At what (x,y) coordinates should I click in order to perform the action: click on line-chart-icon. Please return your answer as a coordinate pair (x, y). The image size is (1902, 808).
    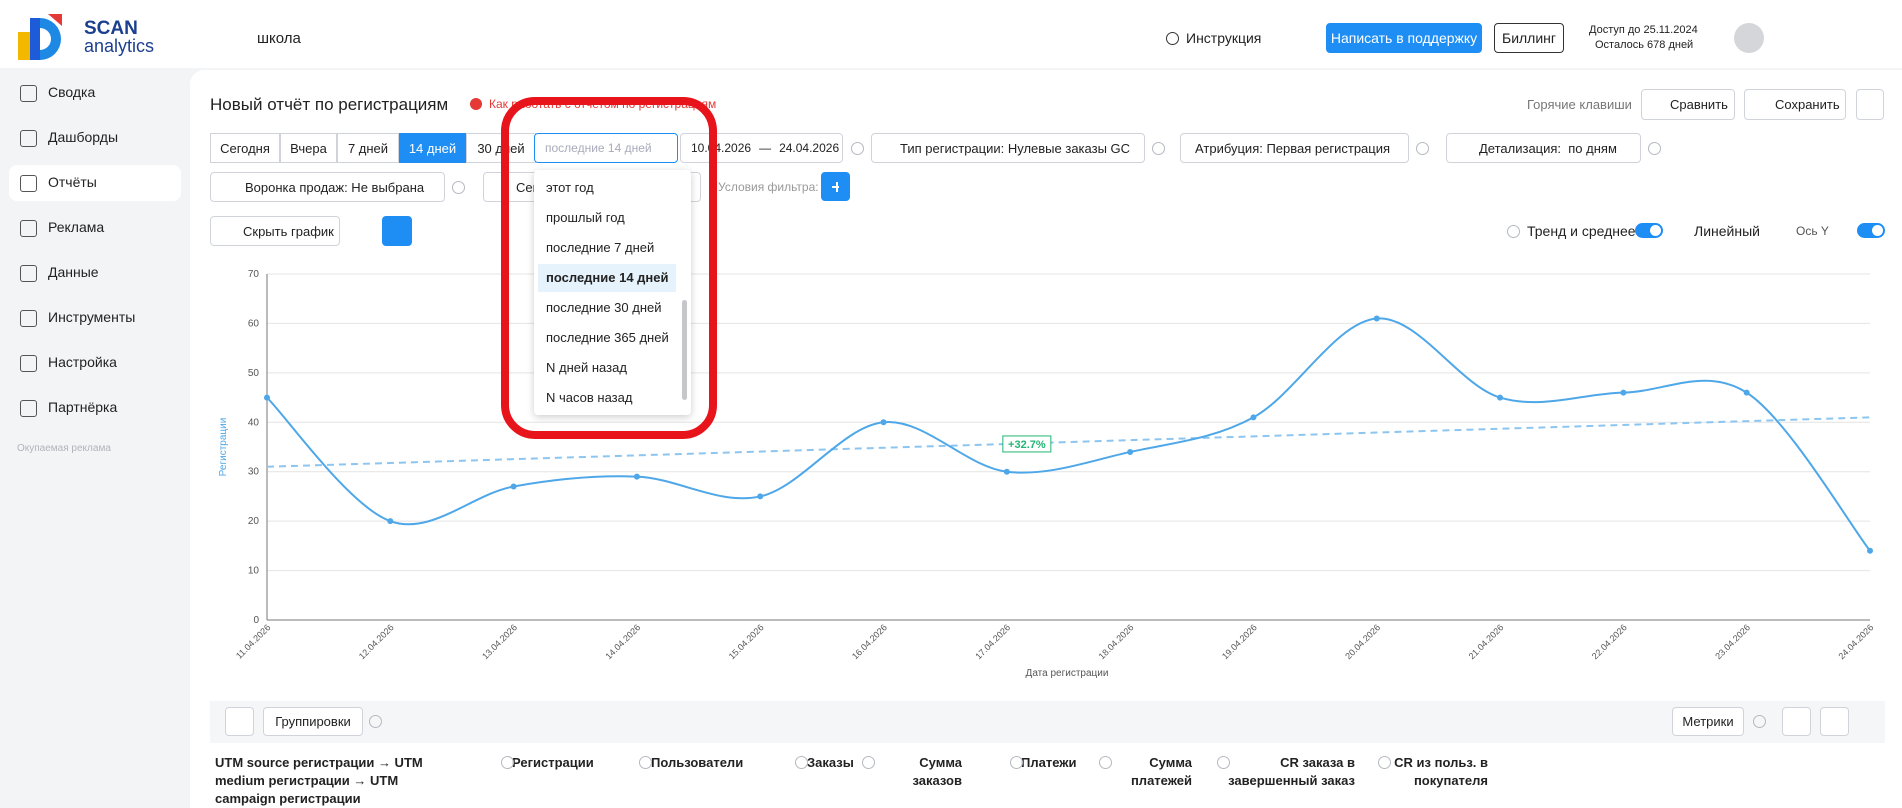
    Looking at the image, I should click on (397, 231).